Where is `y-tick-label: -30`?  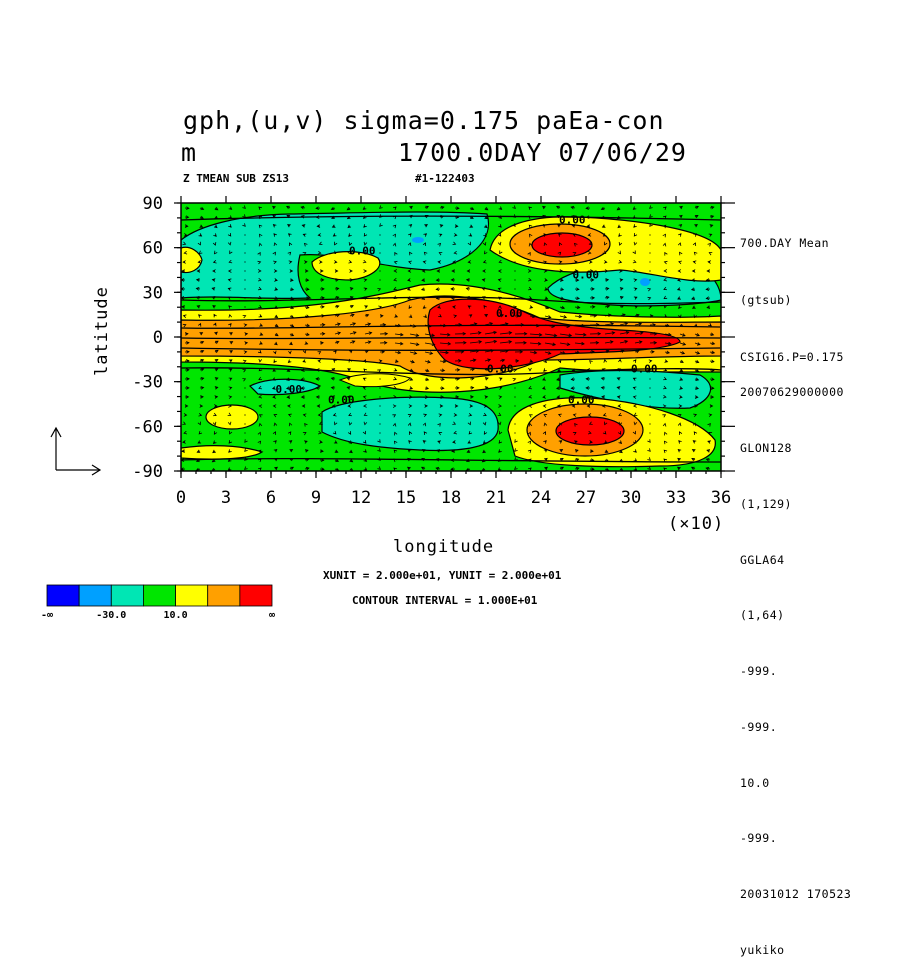
y-tick-label: -30 is located at coordinates (147, 383).